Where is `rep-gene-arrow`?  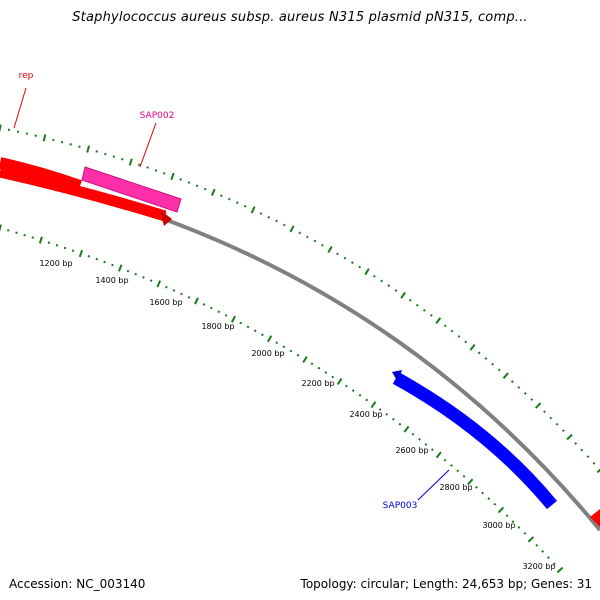 rep-gene-arrow is located at coordinates (83, 194).